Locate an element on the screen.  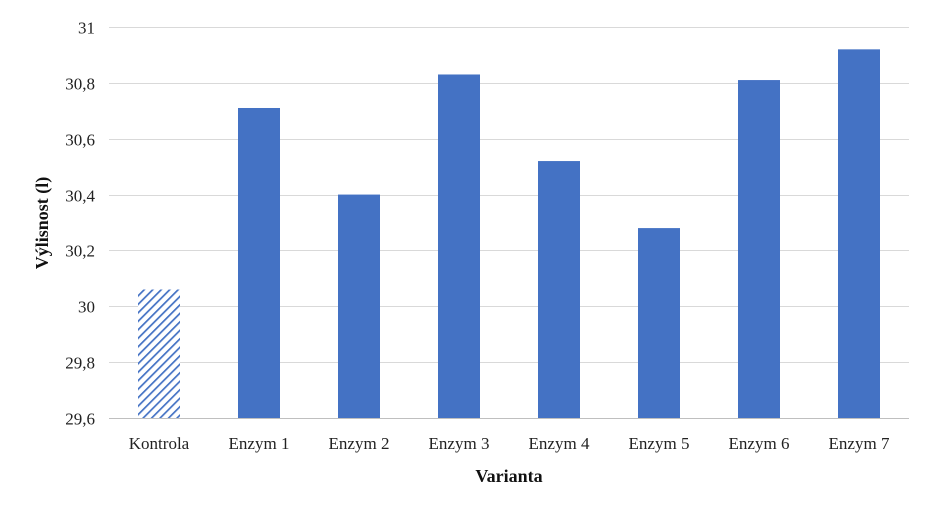
x-tick-label: Enzym 4 is located at coordinates (559, 443).